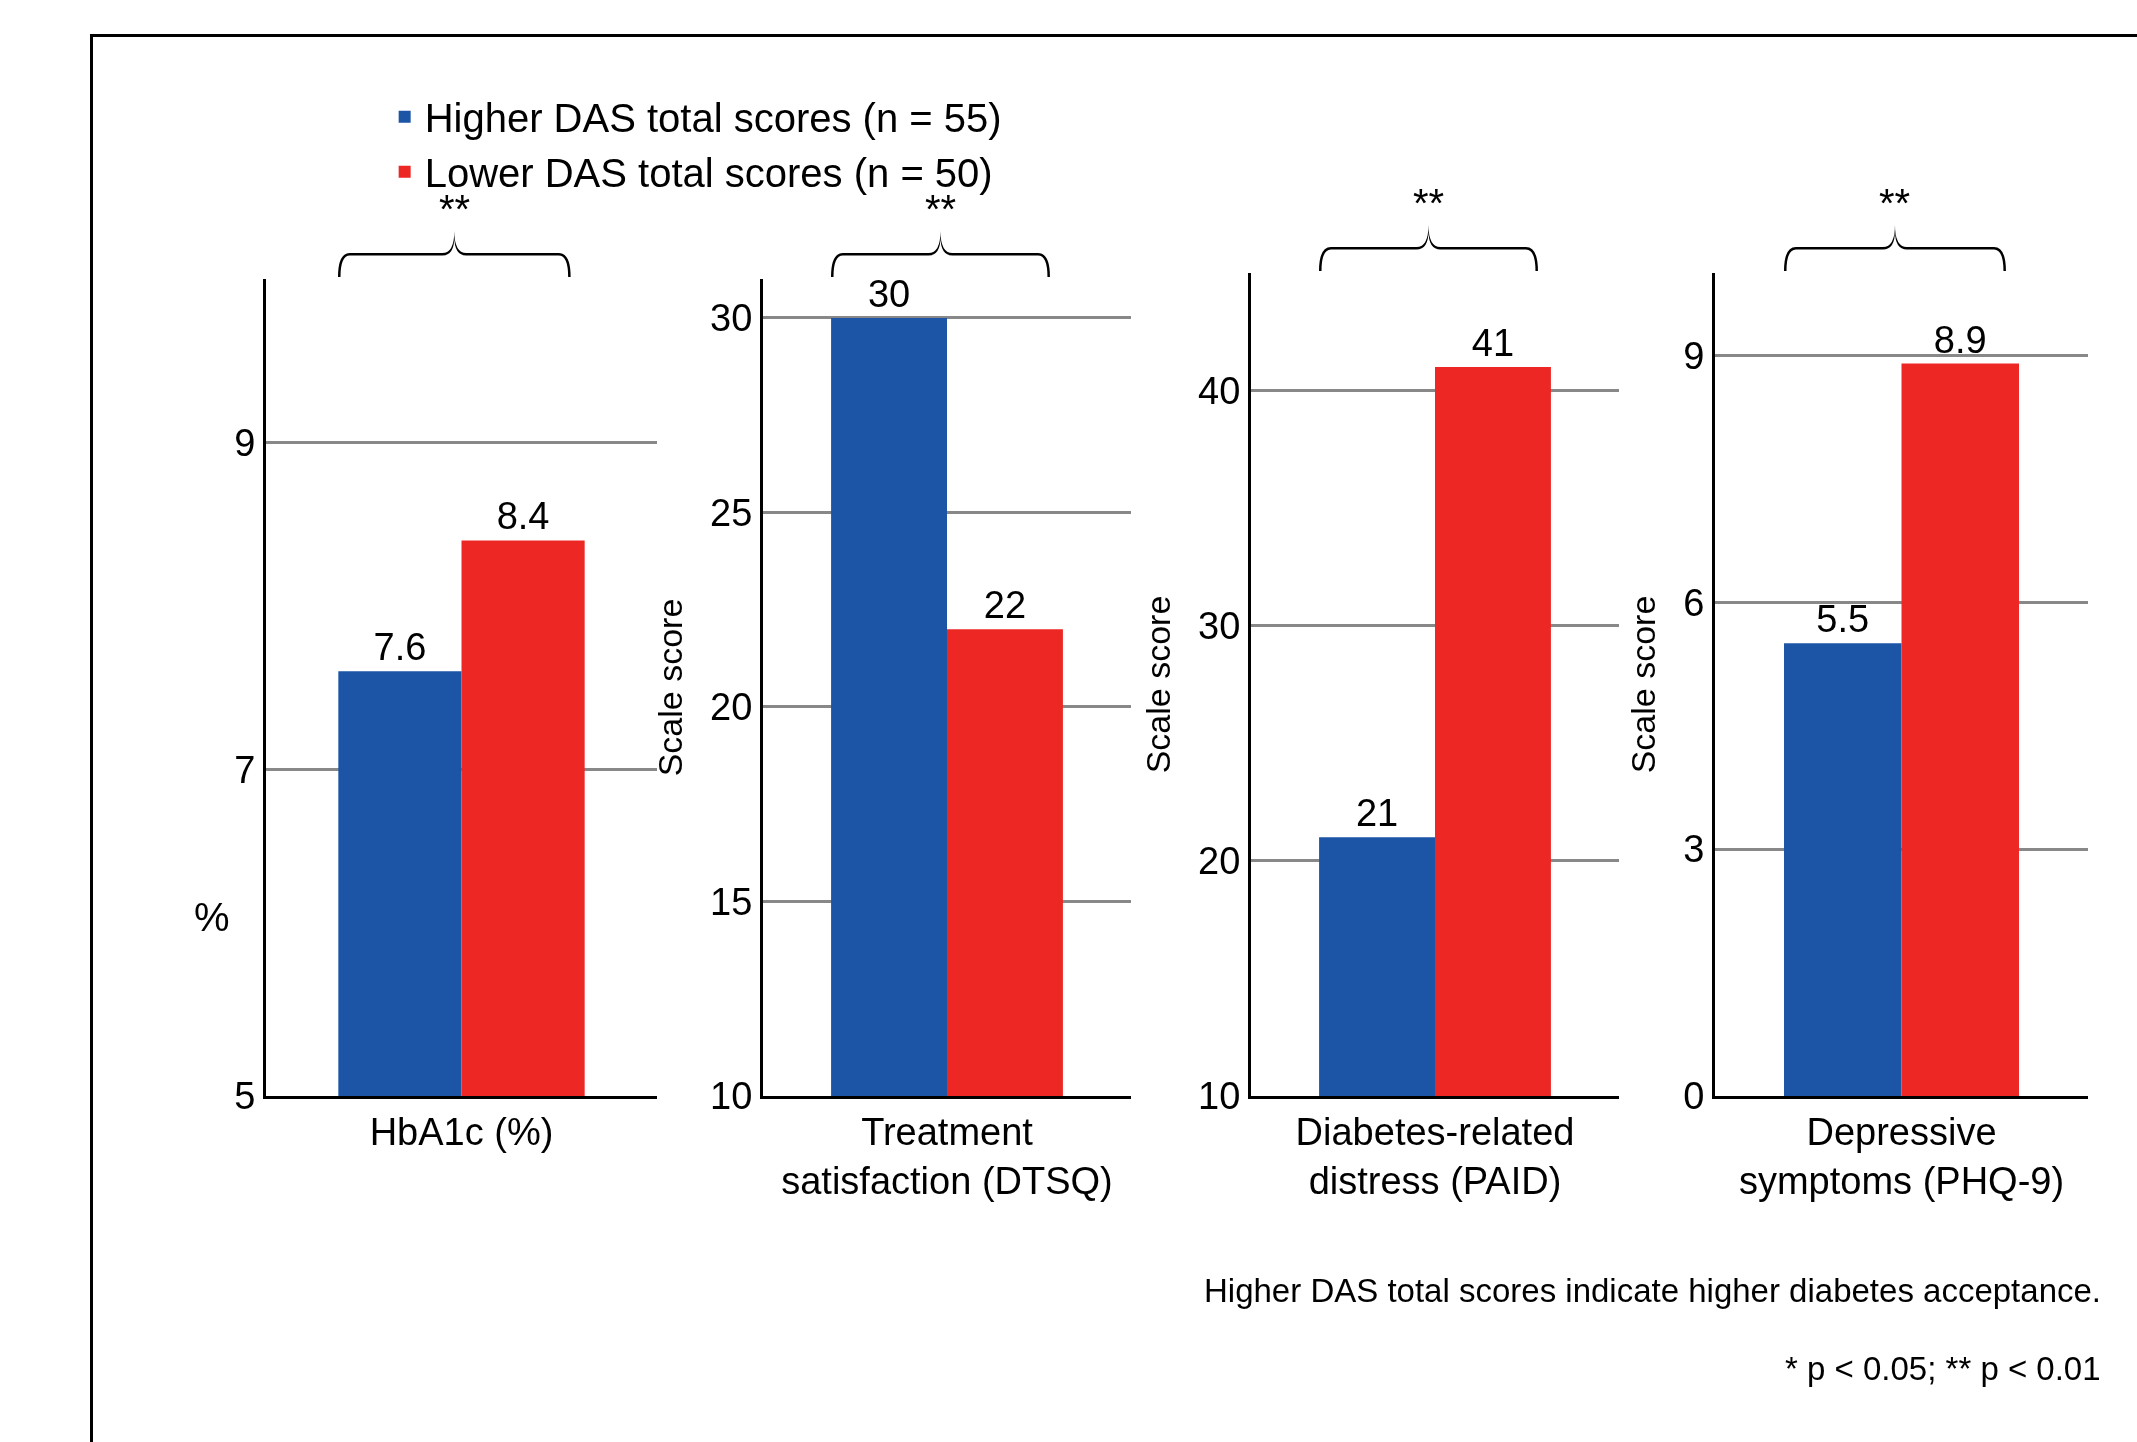 Image resolution: width=2137 pixels, height=1442 pixels. What do you see at coordinates (212, 917) in the screenshot?
I see `y-axis-title: %` at bounding box center [212, 917].